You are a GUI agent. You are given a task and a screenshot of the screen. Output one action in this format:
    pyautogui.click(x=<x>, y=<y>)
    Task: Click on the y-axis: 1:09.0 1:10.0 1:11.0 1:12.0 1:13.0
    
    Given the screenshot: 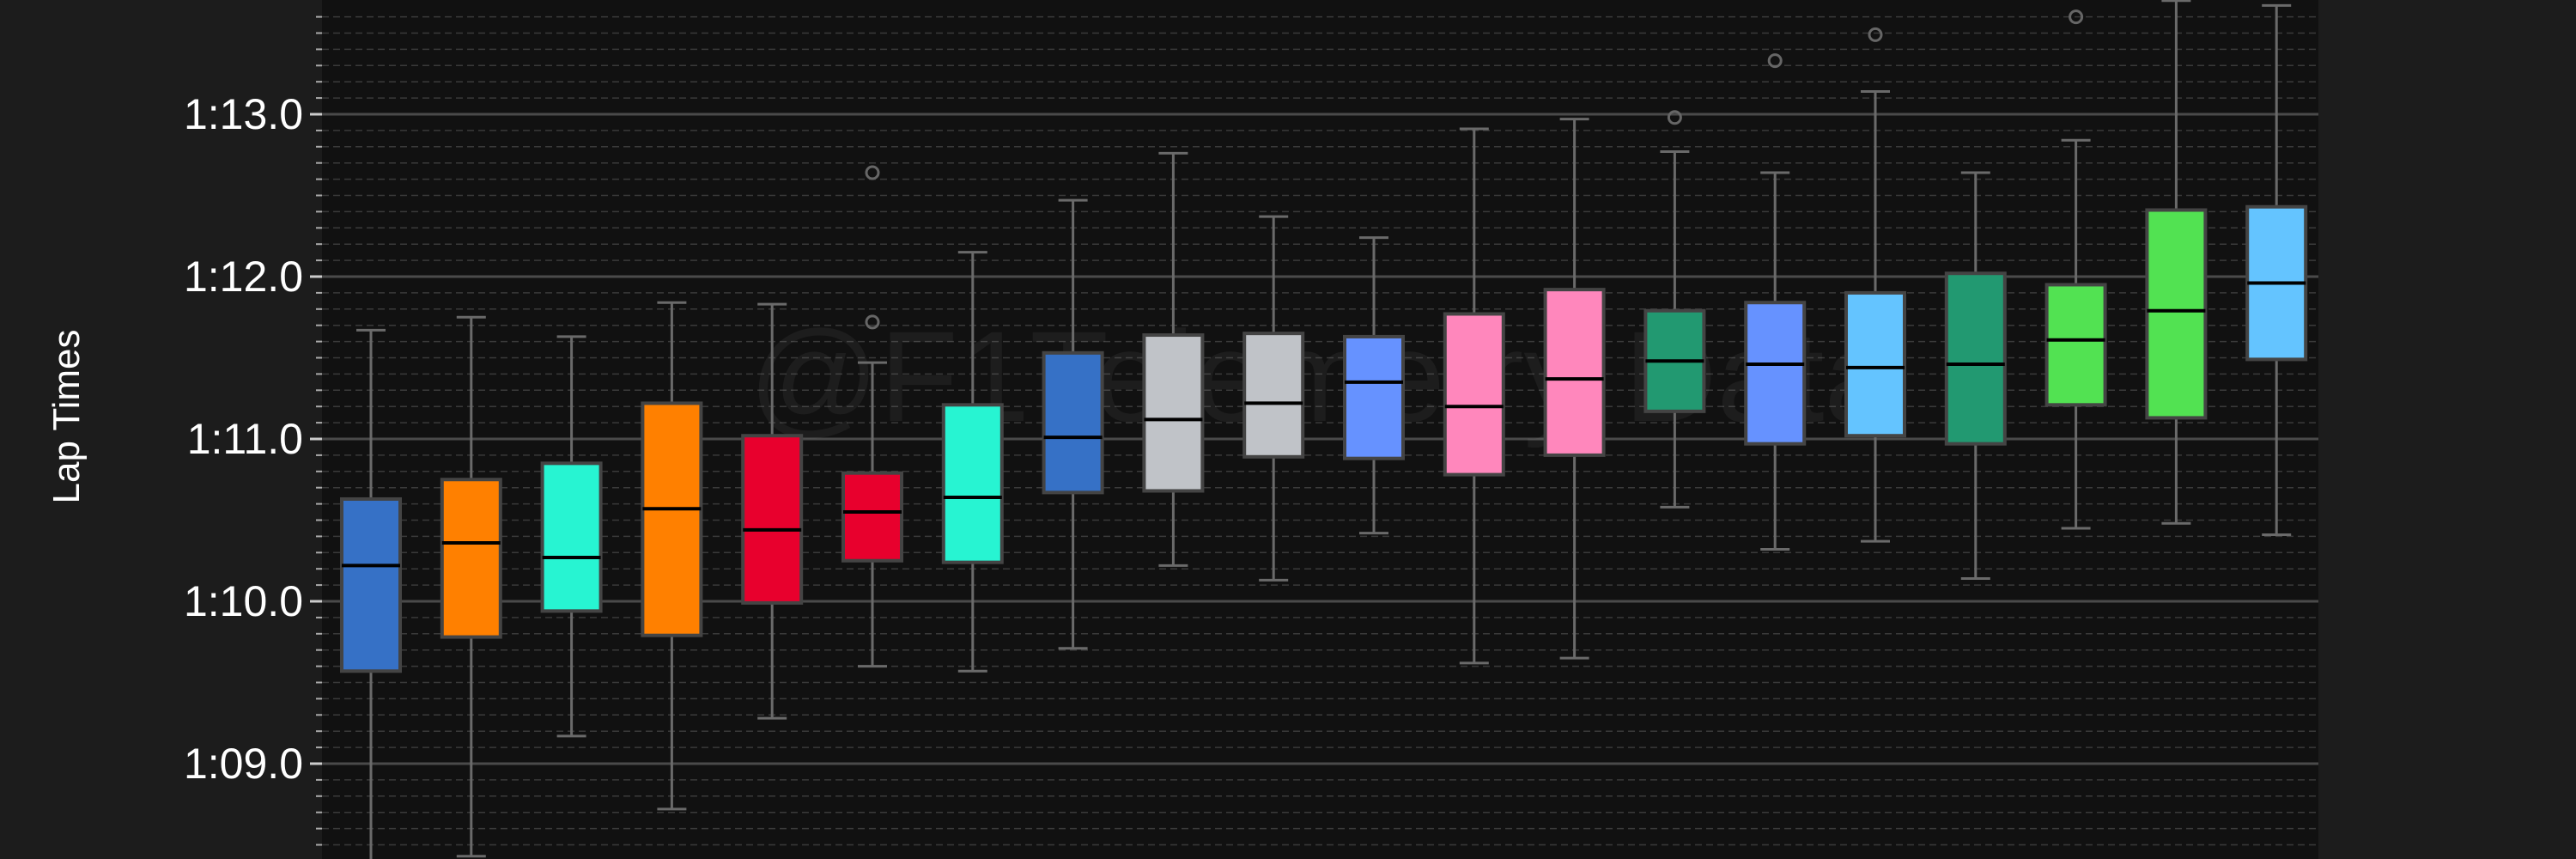 What is the action you would take?
    pyautogui.click(x=253, y=431)
    